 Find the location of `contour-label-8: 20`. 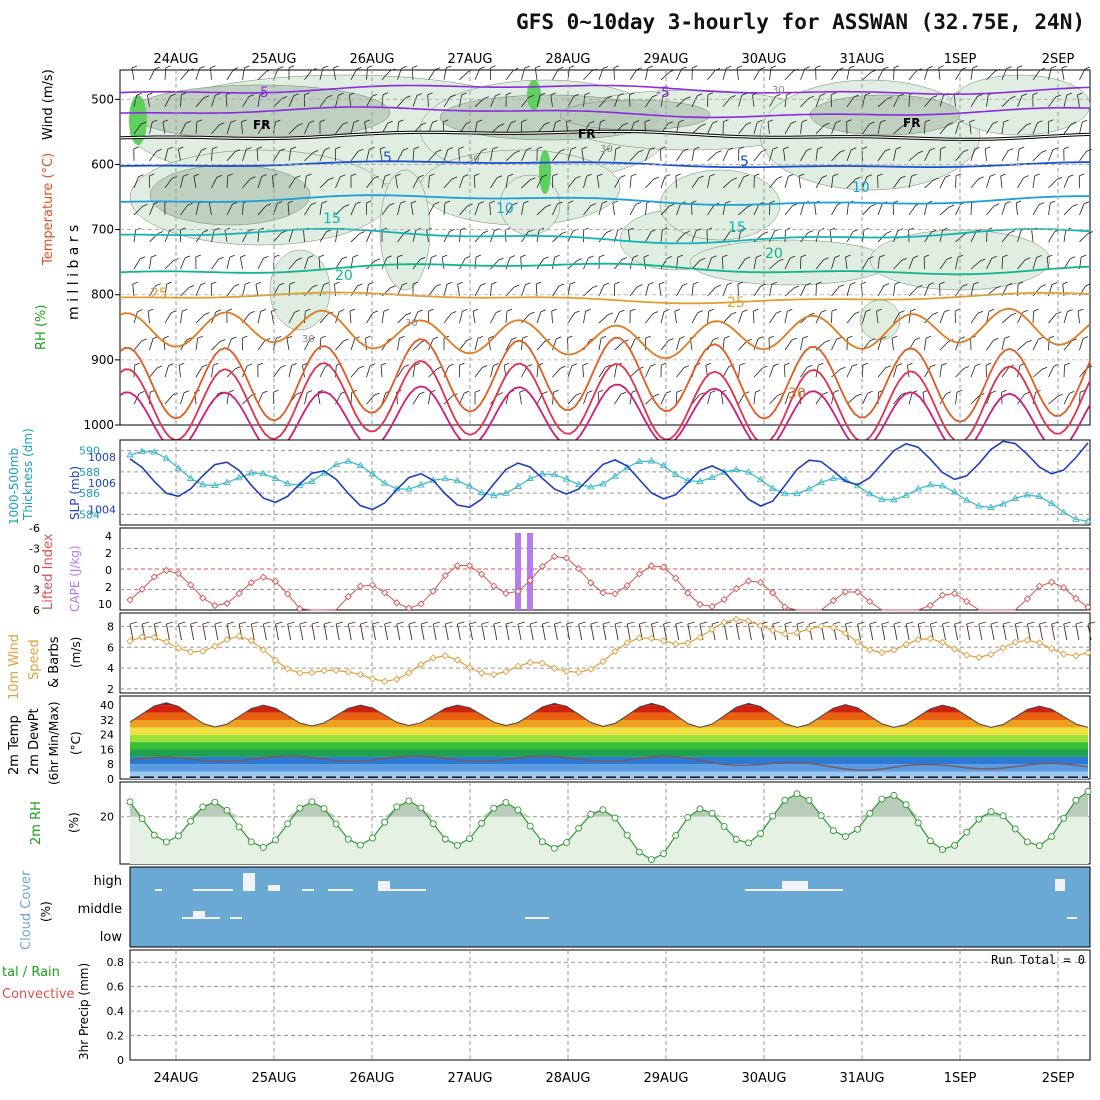

contour-label-8: 20 is located at coordinates (344, 276).